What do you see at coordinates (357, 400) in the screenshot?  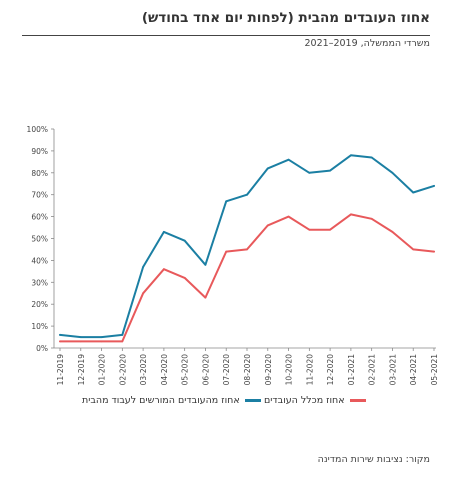 I see `legend-swatch-red` at bounding box center [357, 400].